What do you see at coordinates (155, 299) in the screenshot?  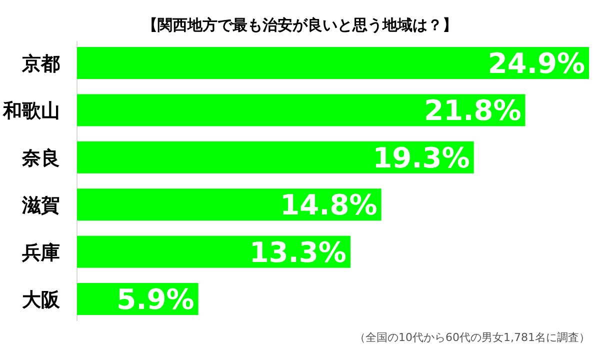 I see `data-label: 5.9%` at bounding box center [155, 299].